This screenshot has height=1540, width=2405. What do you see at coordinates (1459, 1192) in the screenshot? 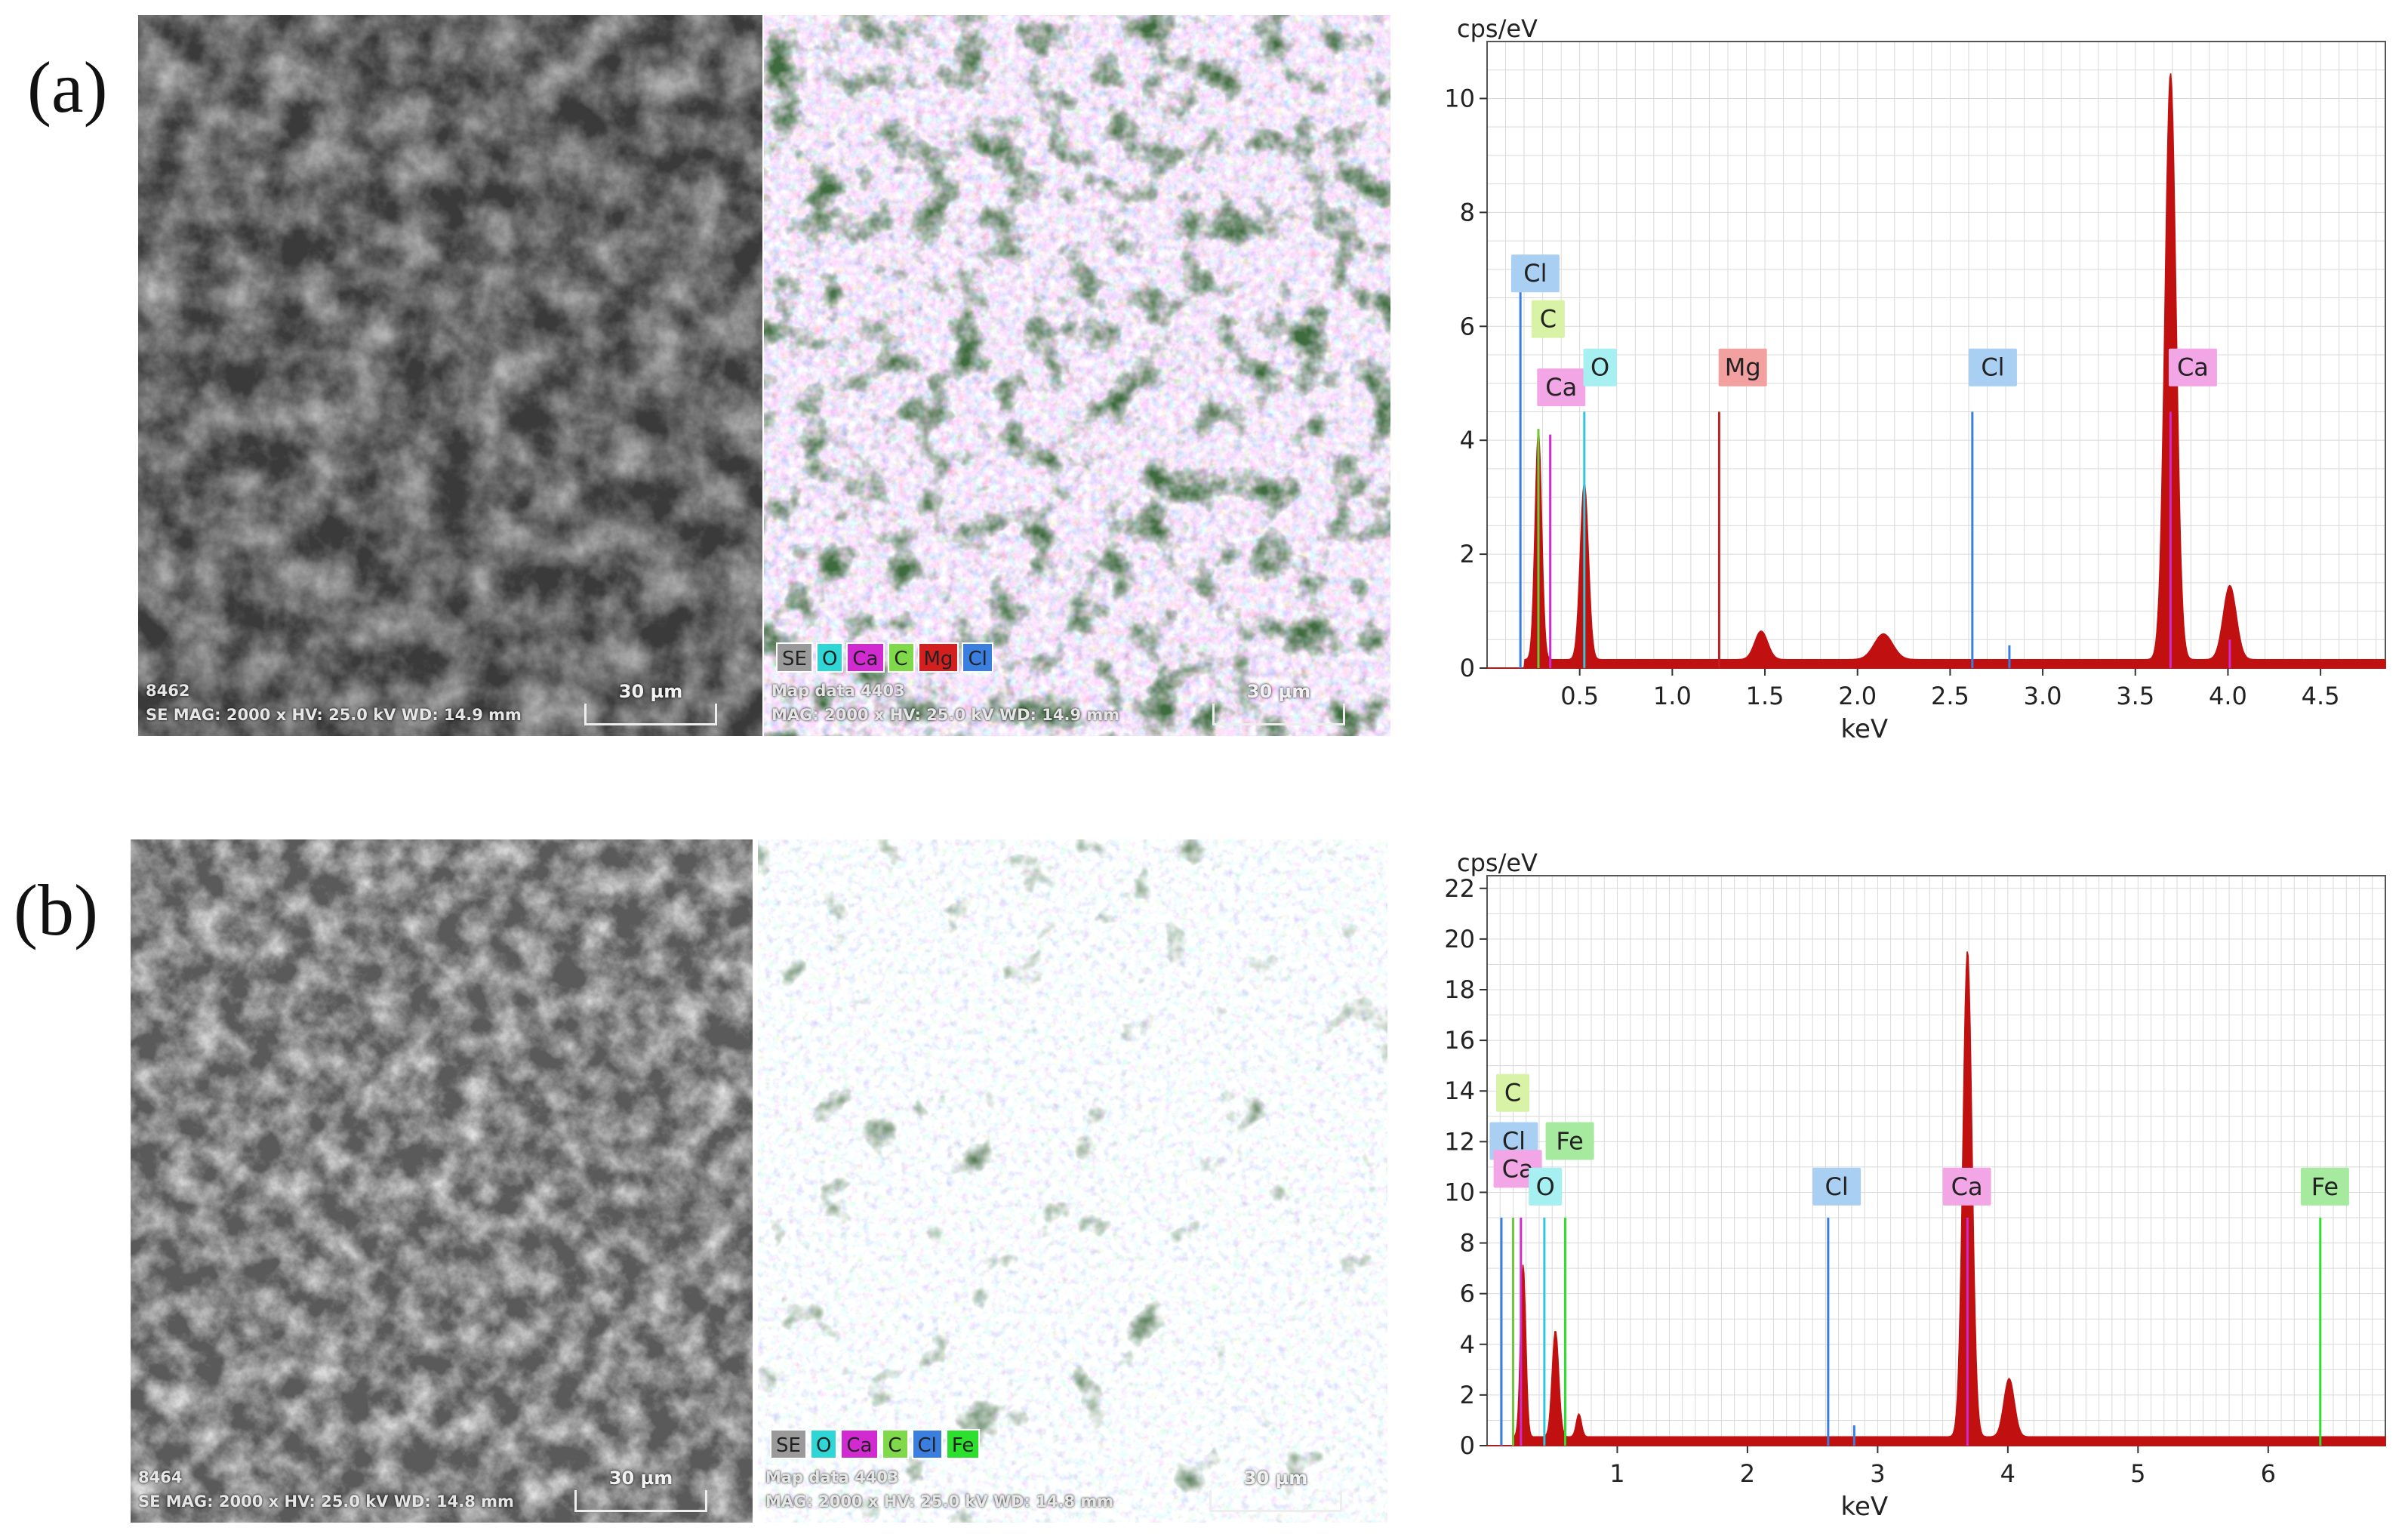
I see `y-tick-label: 10` at bounding box center [1459, 1192].